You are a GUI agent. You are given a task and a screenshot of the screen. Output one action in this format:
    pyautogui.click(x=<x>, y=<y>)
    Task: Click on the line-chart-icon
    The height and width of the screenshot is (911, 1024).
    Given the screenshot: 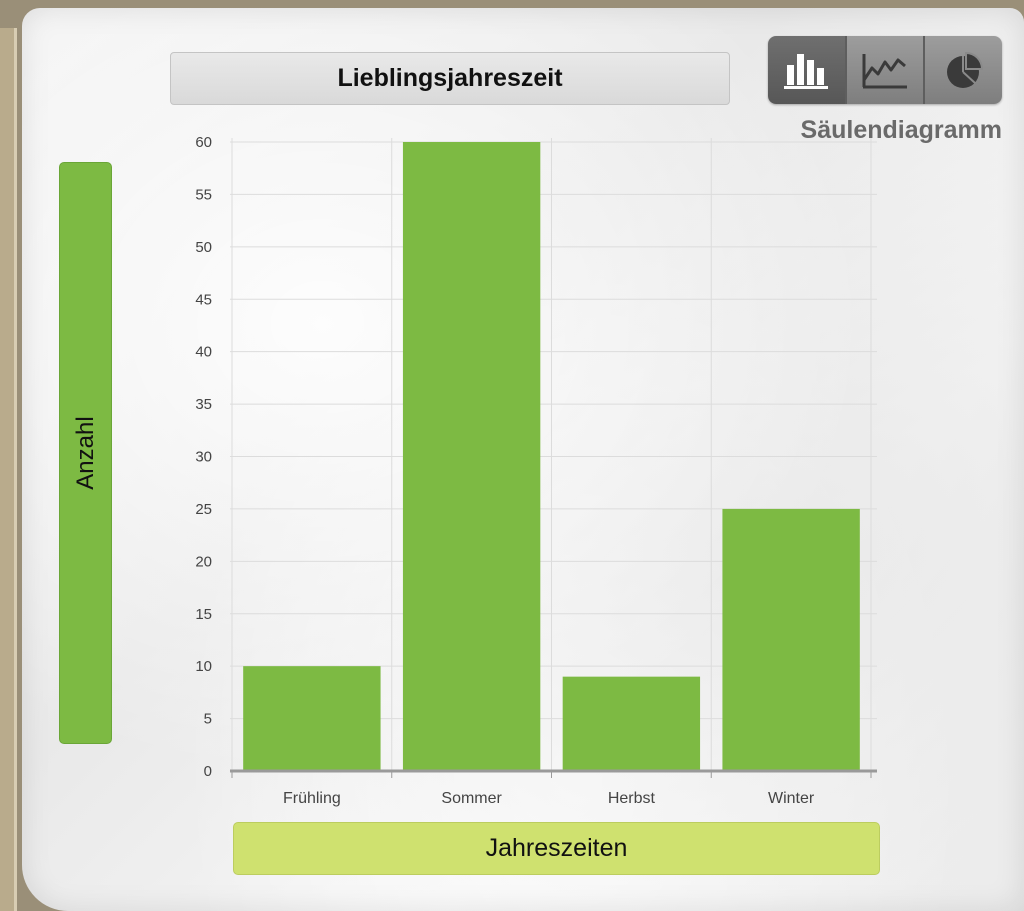 What is the action you would take?
    pyautogui.click(x=884, y=71)
    